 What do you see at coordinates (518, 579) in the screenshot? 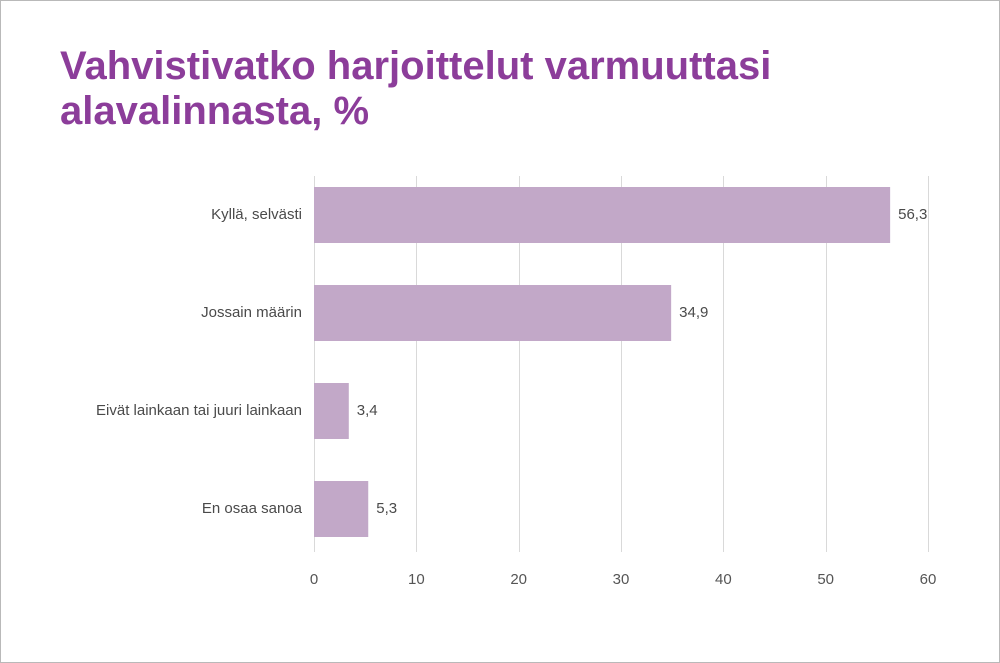
I see `x-tick-label: 20` at bounding box center [518, 579].